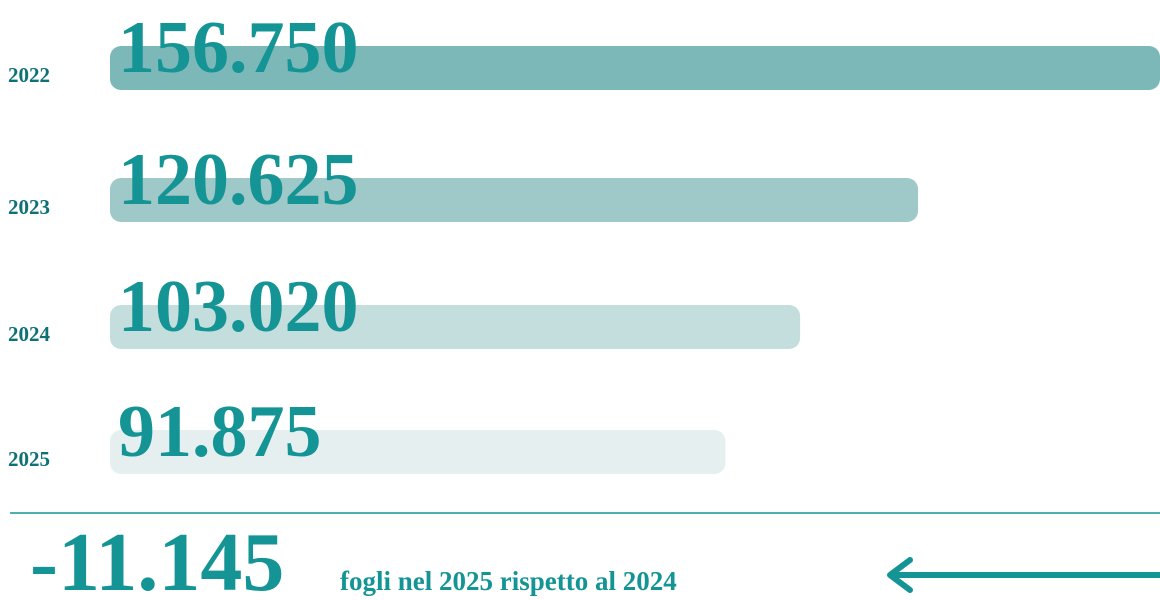  Describe the element at coordinates (29, 459) in the screenshot. I see `category-label: 2025` at that location.